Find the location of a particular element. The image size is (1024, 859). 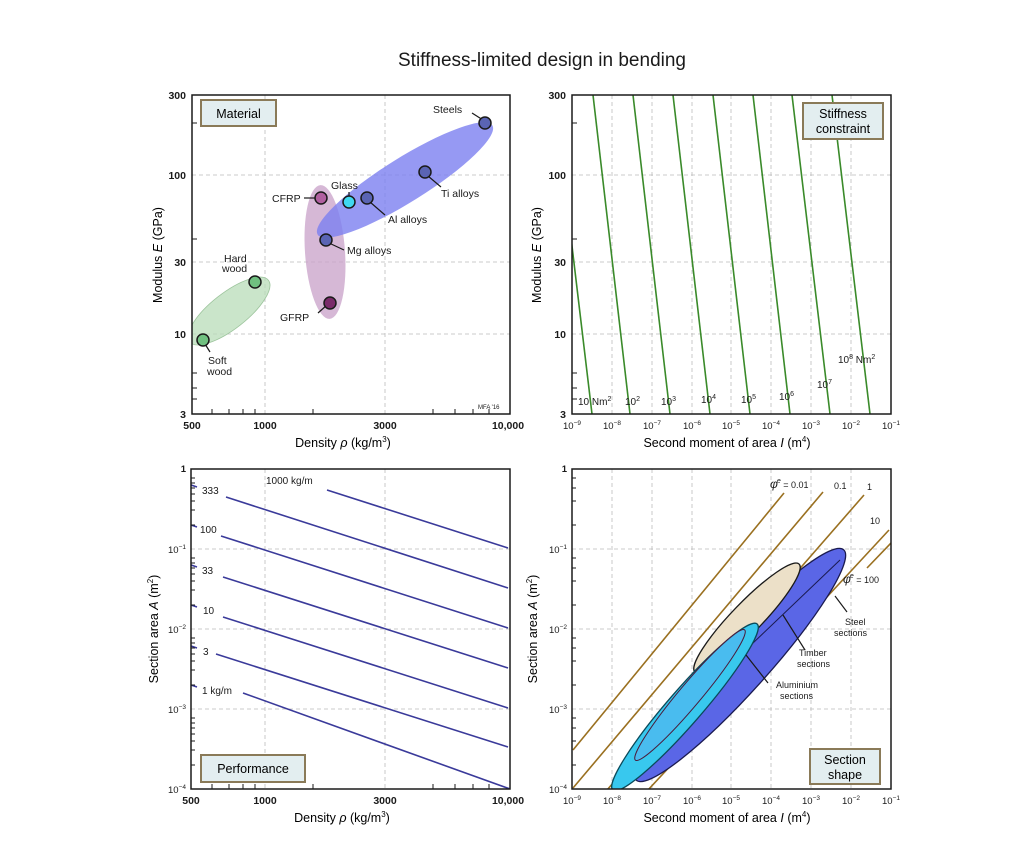

ei-label-8: 108 Nm2 is located at coordinates (856, 360).